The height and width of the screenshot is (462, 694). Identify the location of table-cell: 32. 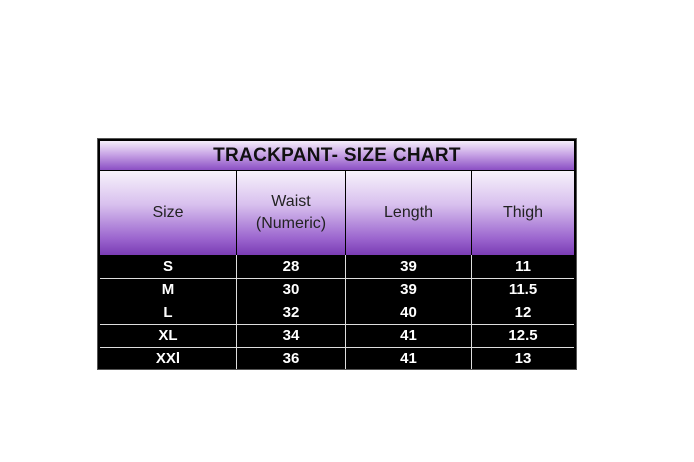
(291, 312).